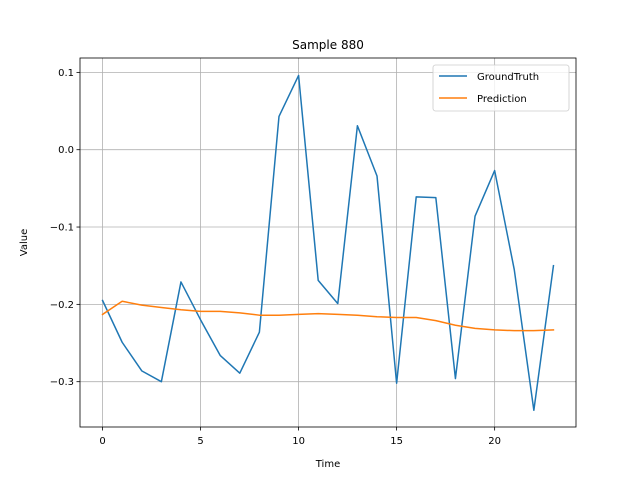  Describe the element at coordinates (327, 464) in the screenshot. I see `x-axis-label: Time` at that location.